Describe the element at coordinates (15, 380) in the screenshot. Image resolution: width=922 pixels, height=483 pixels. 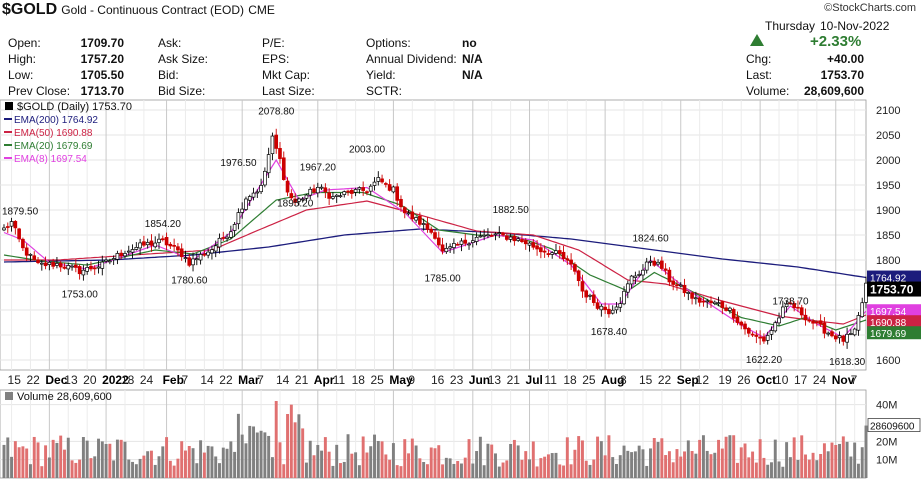
I see `x-tick-label: 15` at that location.